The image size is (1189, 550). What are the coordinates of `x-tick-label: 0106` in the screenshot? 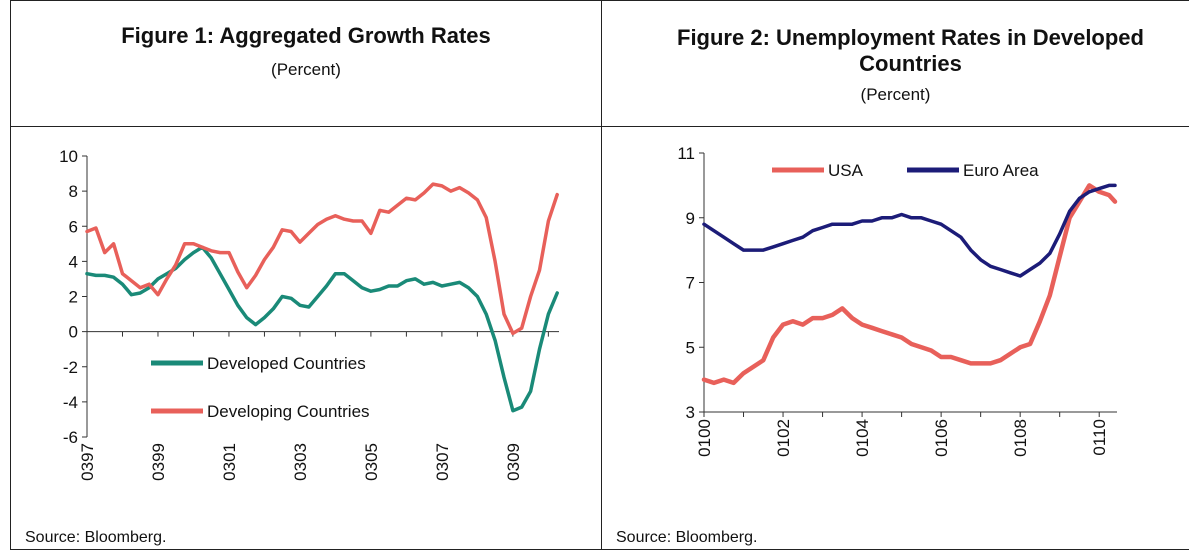 It's located at (941, 438).